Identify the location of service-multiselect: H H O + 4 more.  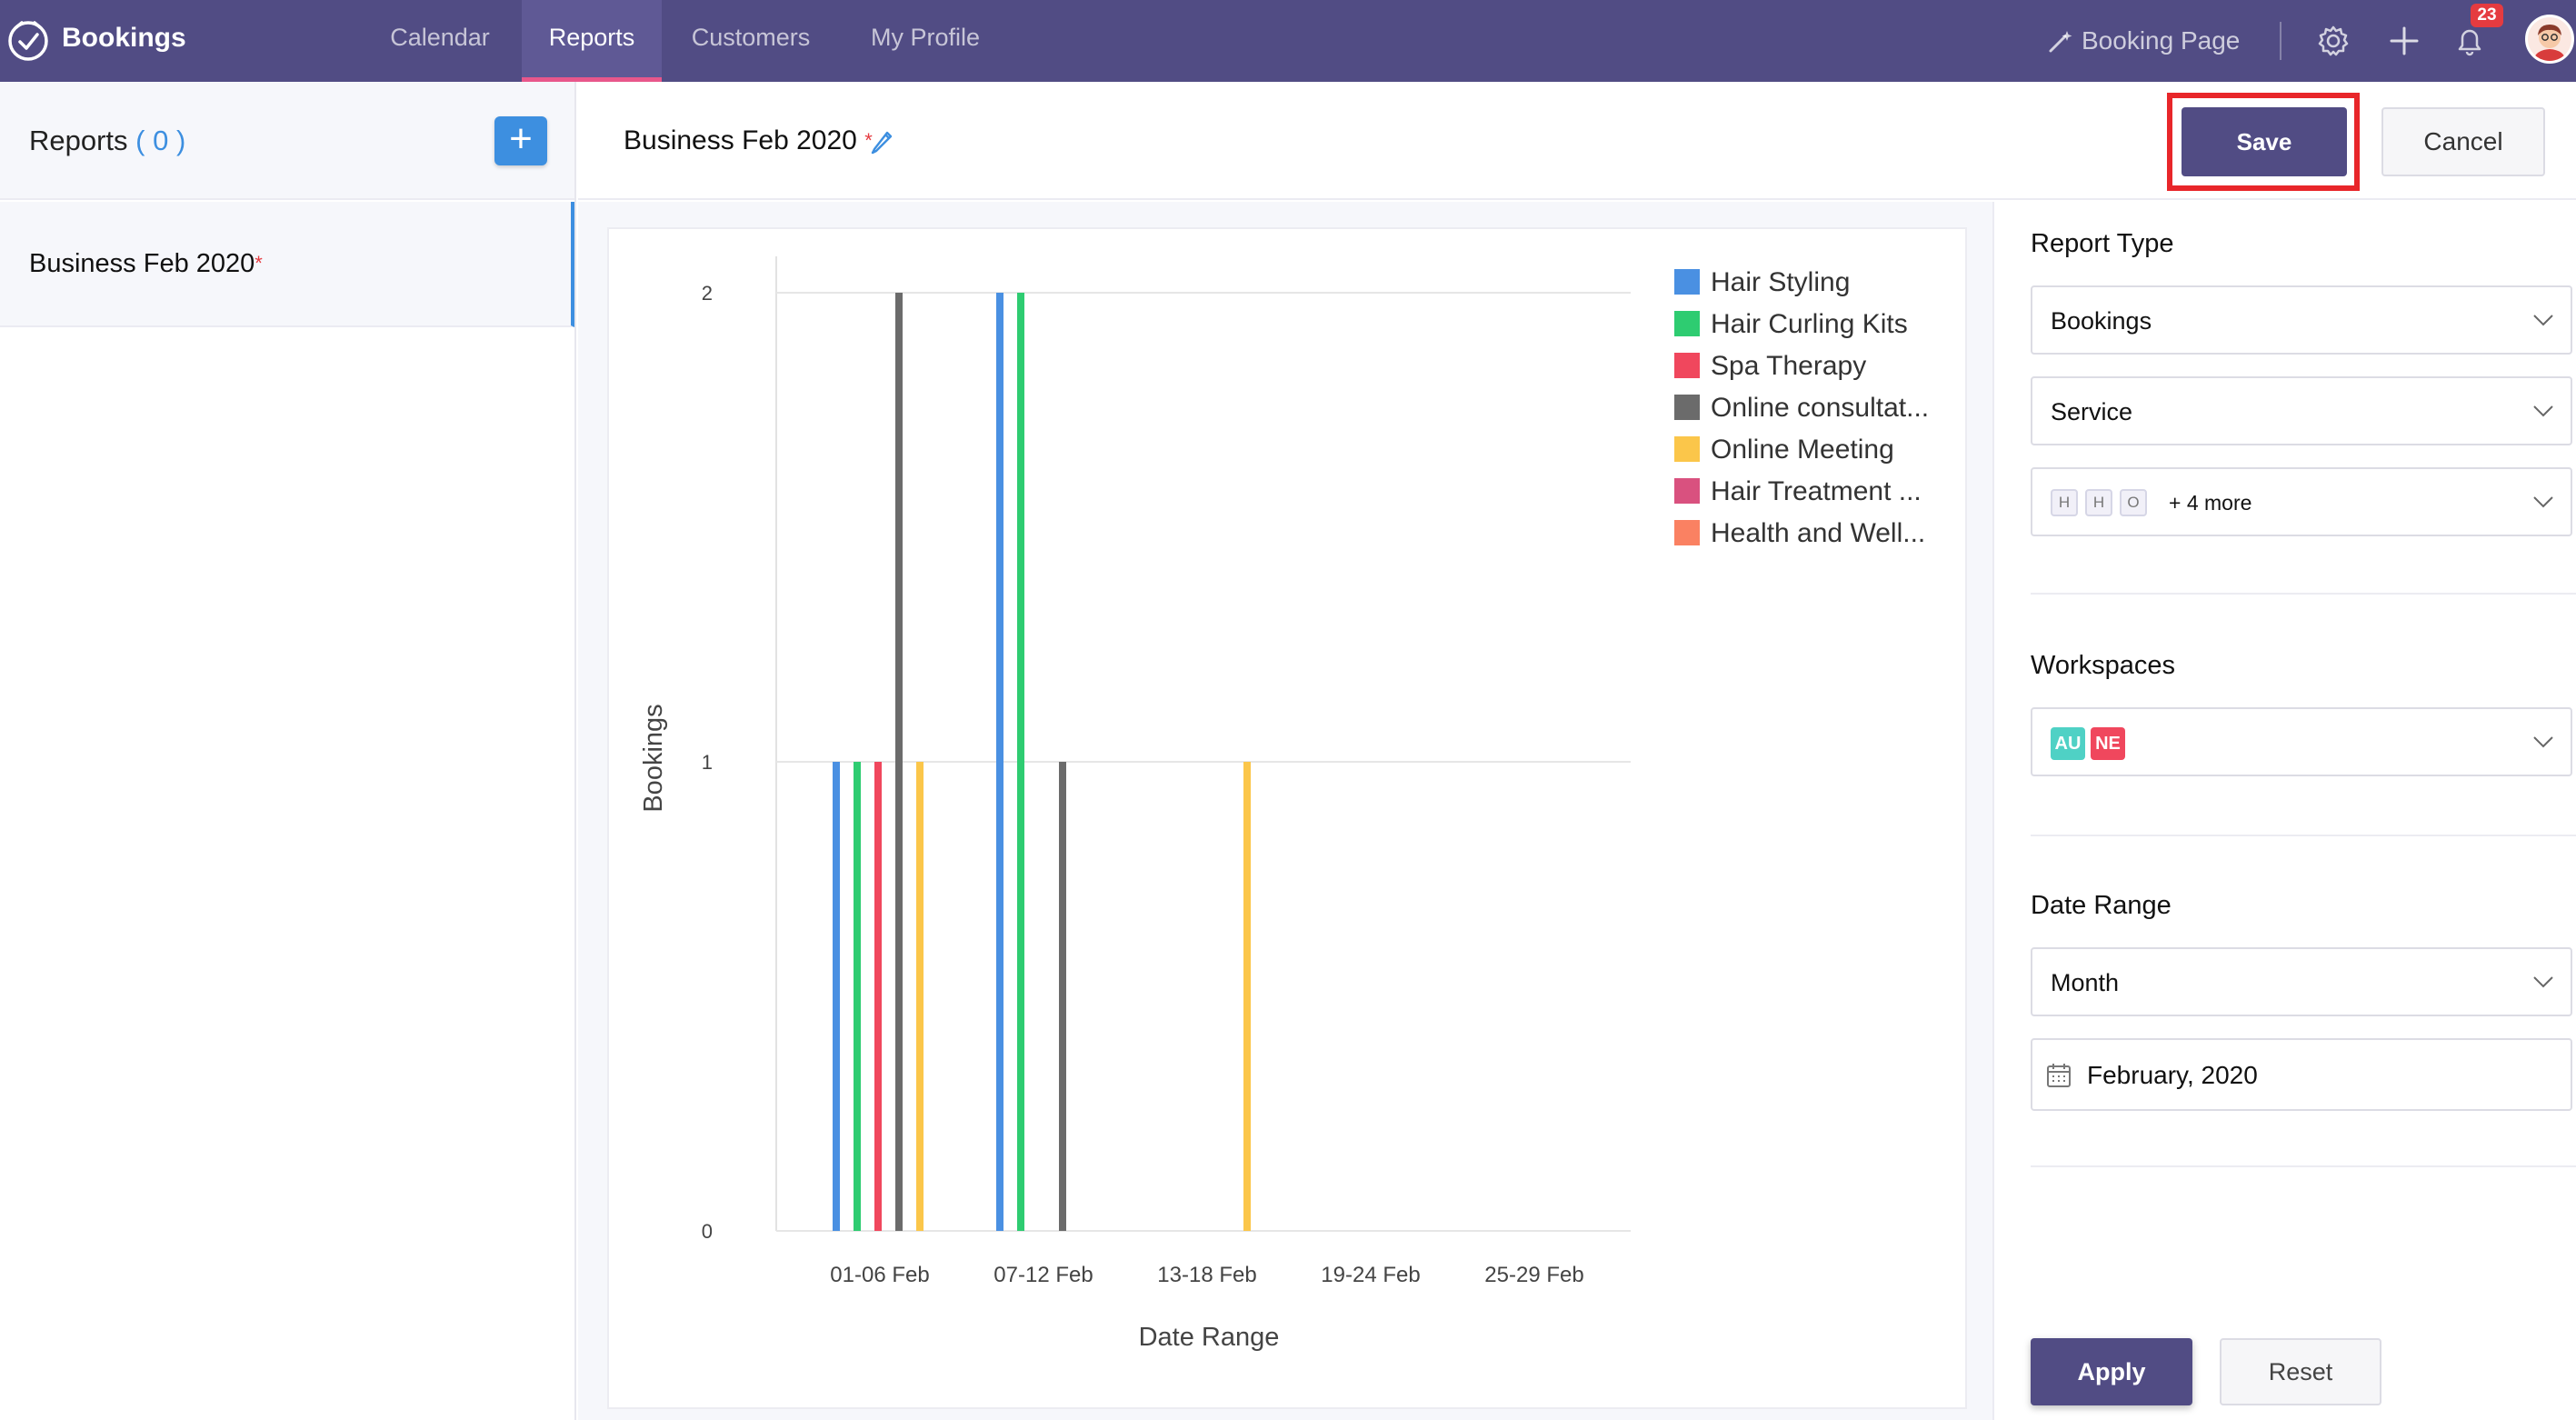
(2301, 502).